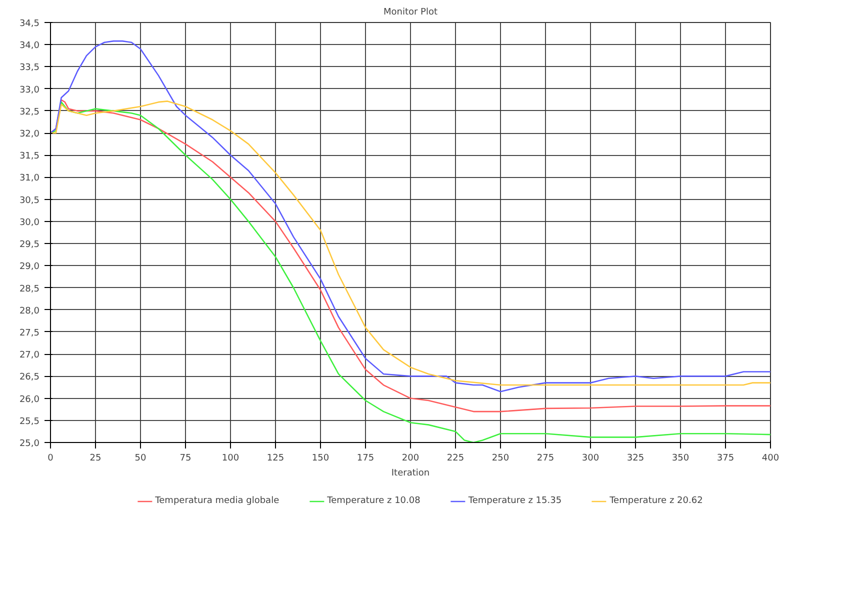 Image resolution: width=844 pixels, height=605 pixels. What do you see at coordinates (515, 501) in the screenshot?
I see `legend-label: Temperature z 15.35` at bounding box center [515, 501].